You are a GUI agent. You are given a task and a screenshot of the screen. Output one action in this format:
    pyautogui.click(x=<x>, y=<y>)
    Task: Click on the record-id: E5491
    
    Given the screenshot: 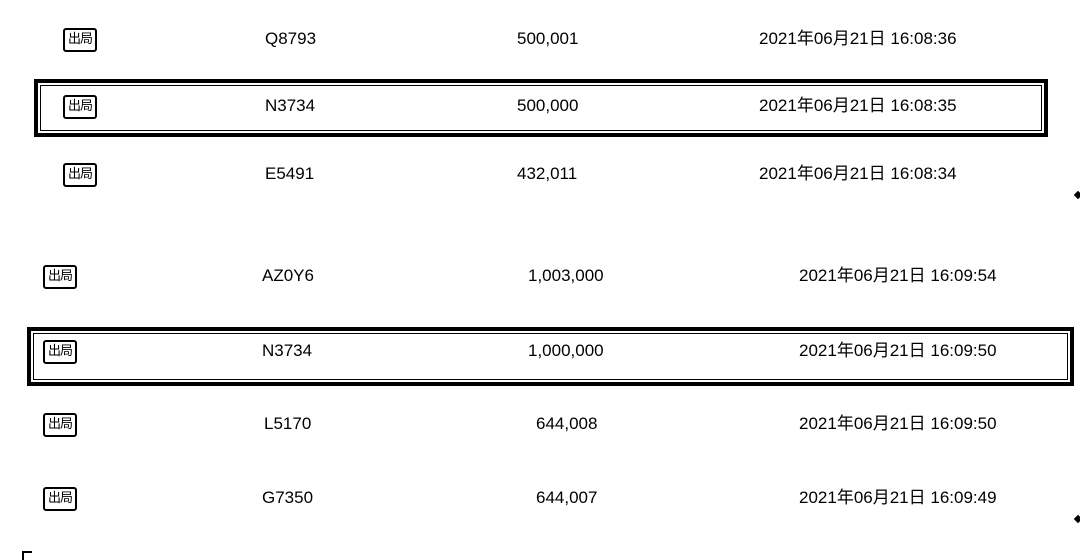 What is the action you would take?
    pyautogui.click(x=290, y=173)
    